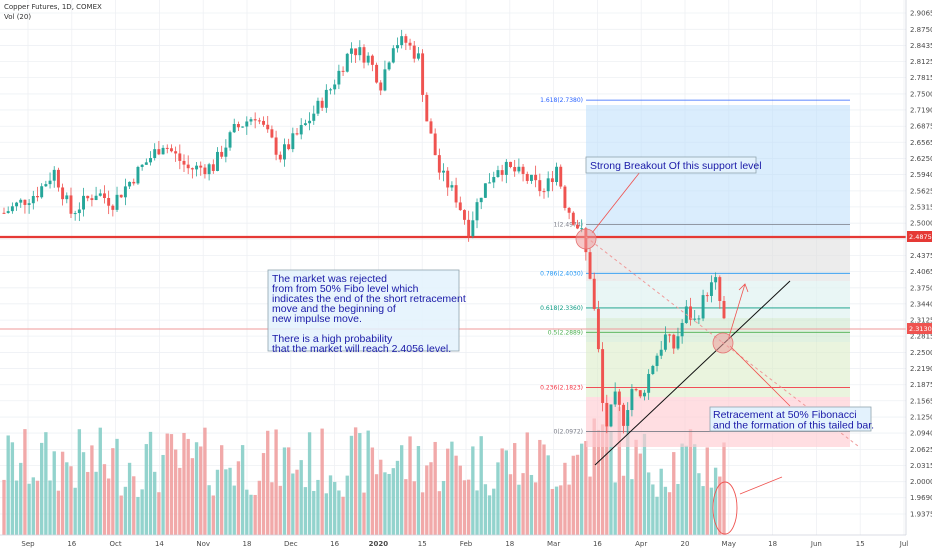 This screenshot has width=932, height=550. What do you see at coordinates (569, 431) in the screenshot?
I see `fib-level-label: 0(2.0972)` at bounding box center [569, 431].